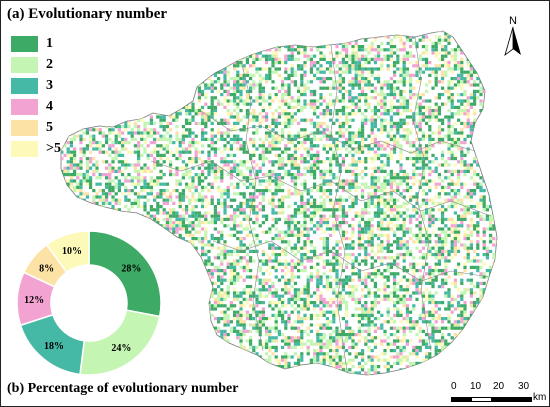 This screenshot has width=550, height=407. I want to click on scale-tick-label: 30, so click(524, 386).